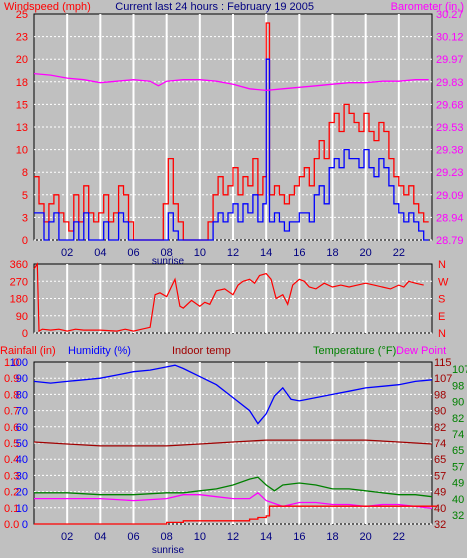 This screenshot has height=558, width=467. What do you see at coordinates (22, 317) in the screenshot?
I see `direction-y-tick-label: 90` at bounding box center [22, 317].